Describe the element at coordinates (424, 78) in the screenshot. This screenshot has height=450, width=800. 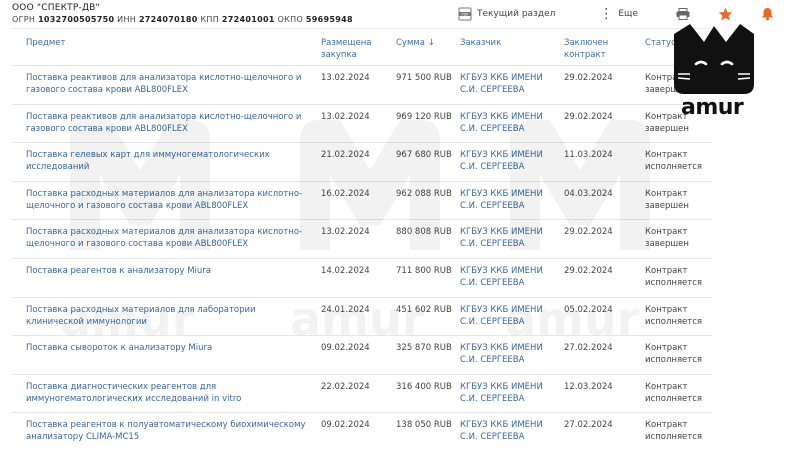
I see `contract-sum: 971 500 RUB` at that location.